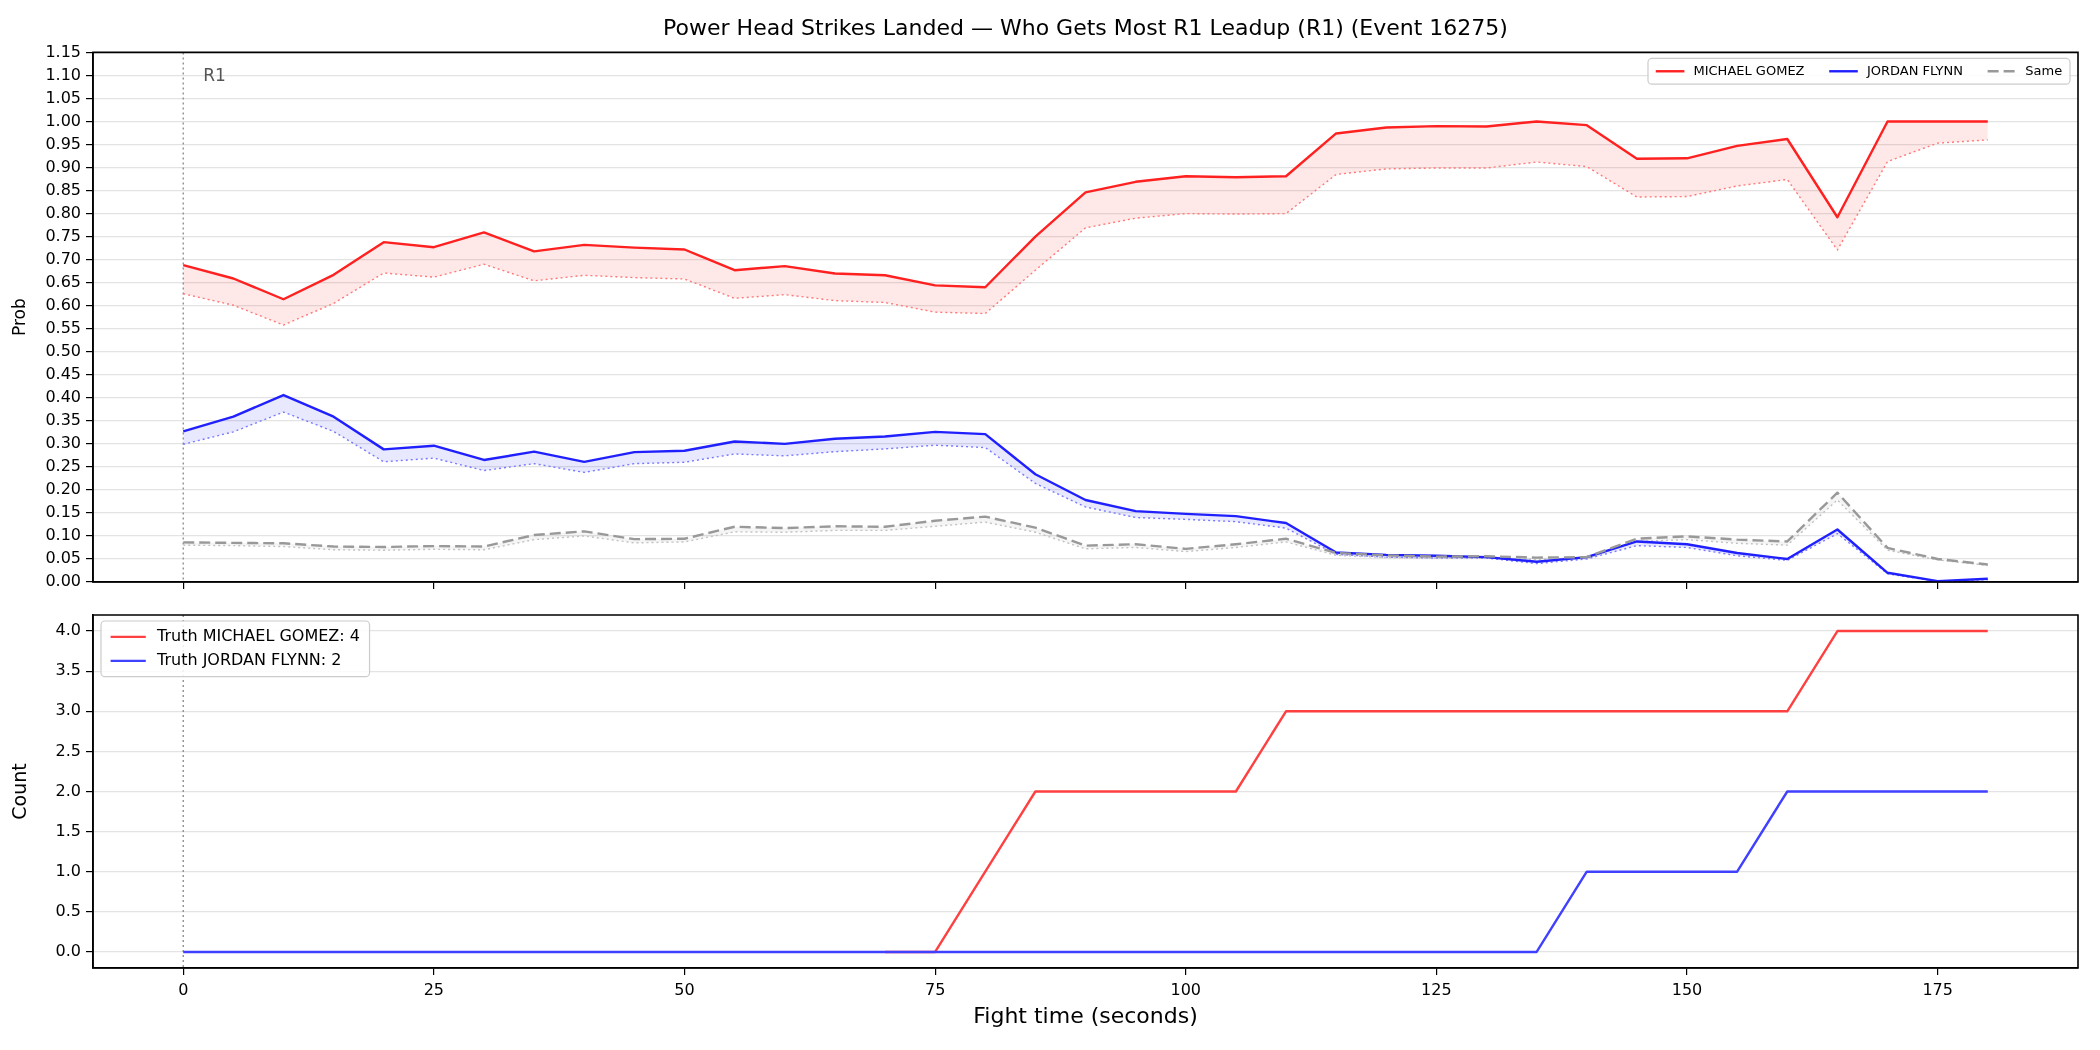 This screenshot has height=1050, width=2100. Describe the element at coordinates (249, 659) in the screenshot. I see `legend-label: Truth JORDAN FLYNN: 2` at that location.